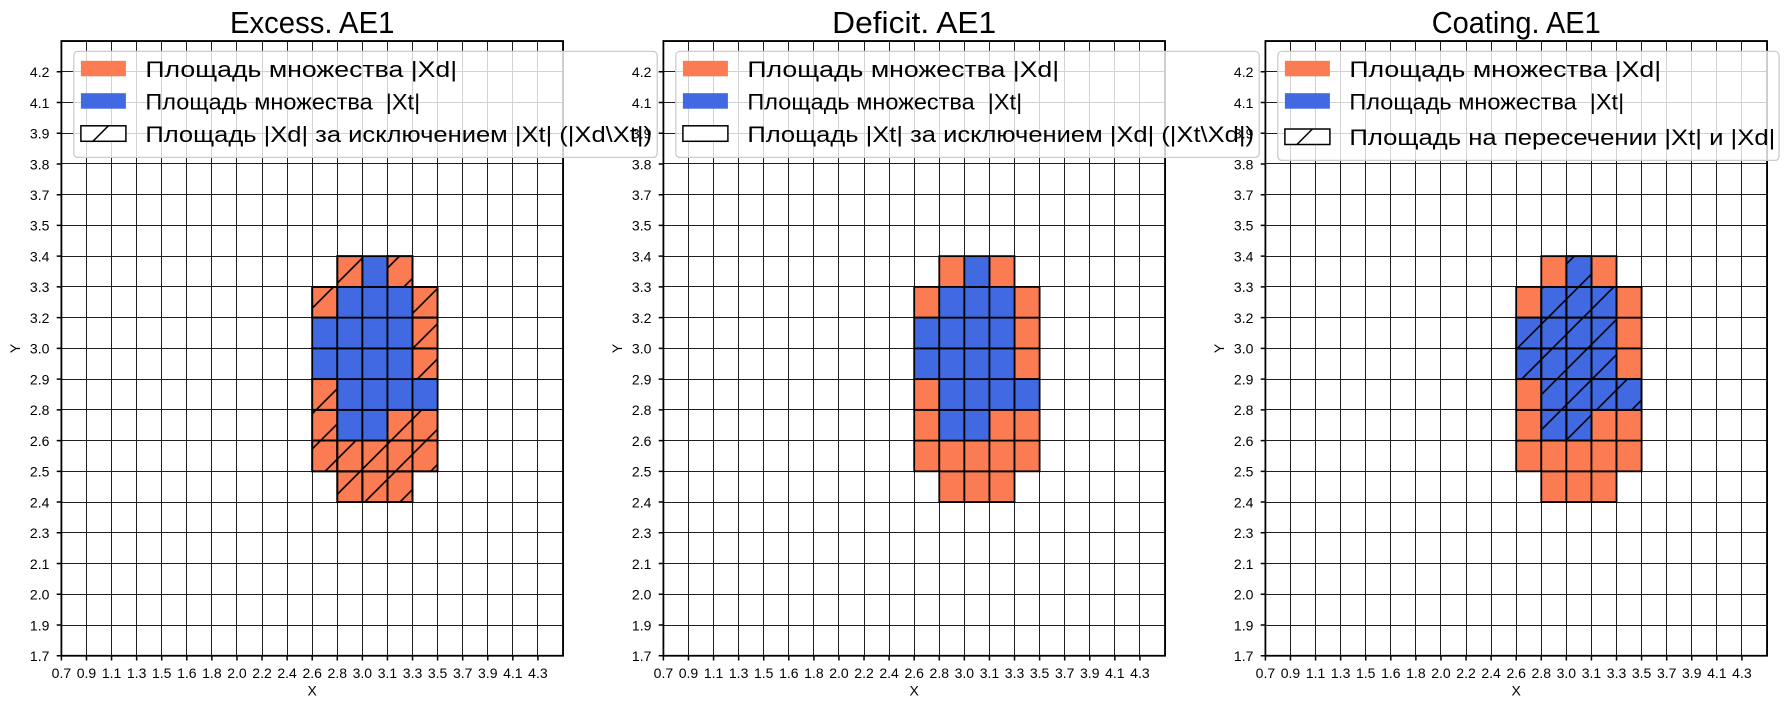 The width and height of the screenshot is (1787, 709). What do you see at coordinates (914, 23) in the screenshot?
I see `svg-text: Deficit. AE1` at bounding box center [914, 23].